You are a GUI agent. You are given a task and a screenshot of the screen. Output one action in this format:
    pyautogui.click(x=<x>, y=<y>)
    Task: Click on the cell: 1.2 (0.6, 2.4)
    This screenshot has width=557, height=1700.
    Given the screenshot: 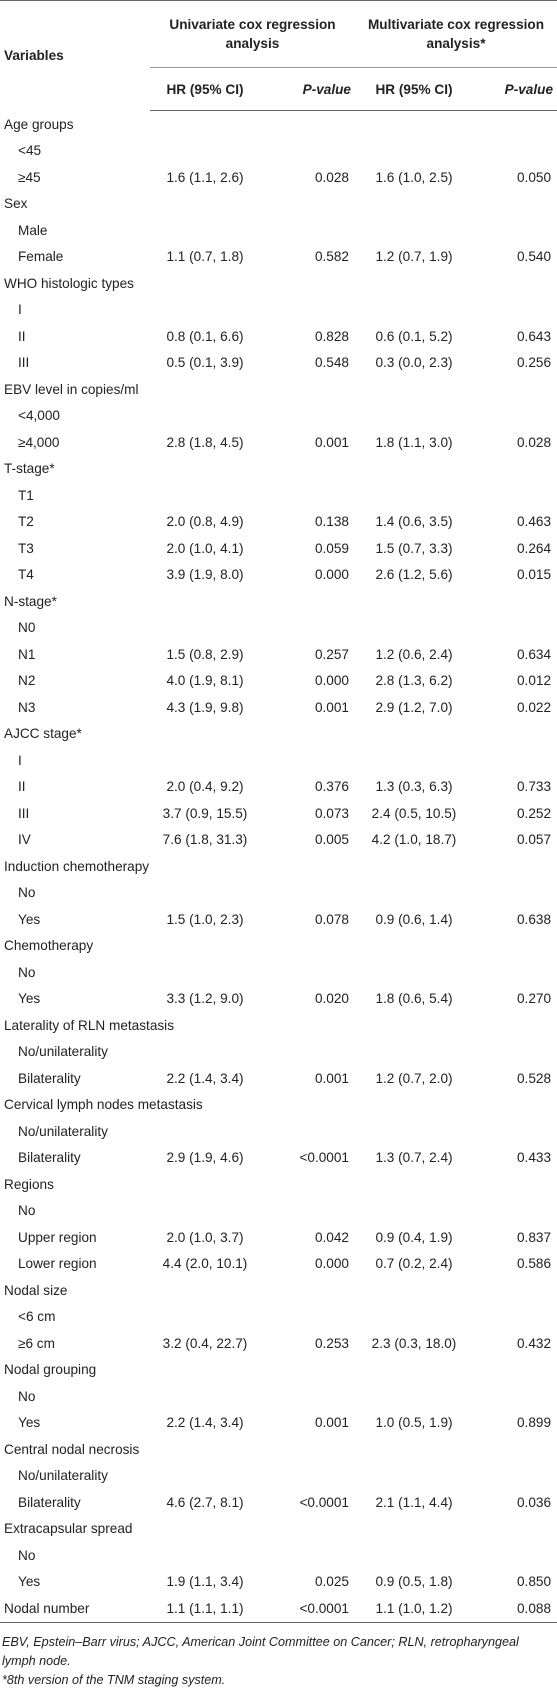 What is the action you would take?
    pyautogui.click(x=414, y=654)
    